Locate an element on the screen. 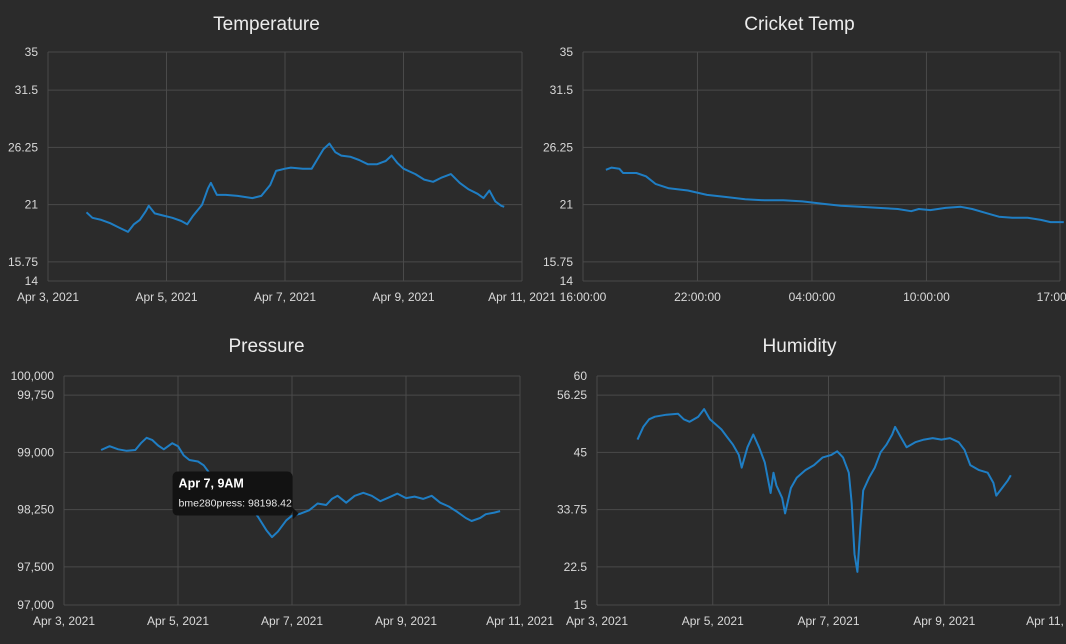 Image resolution: width=1066 pixels, height=644 pixels. x-tick-label: 10:00:00 is located at coordinates (926, 297).